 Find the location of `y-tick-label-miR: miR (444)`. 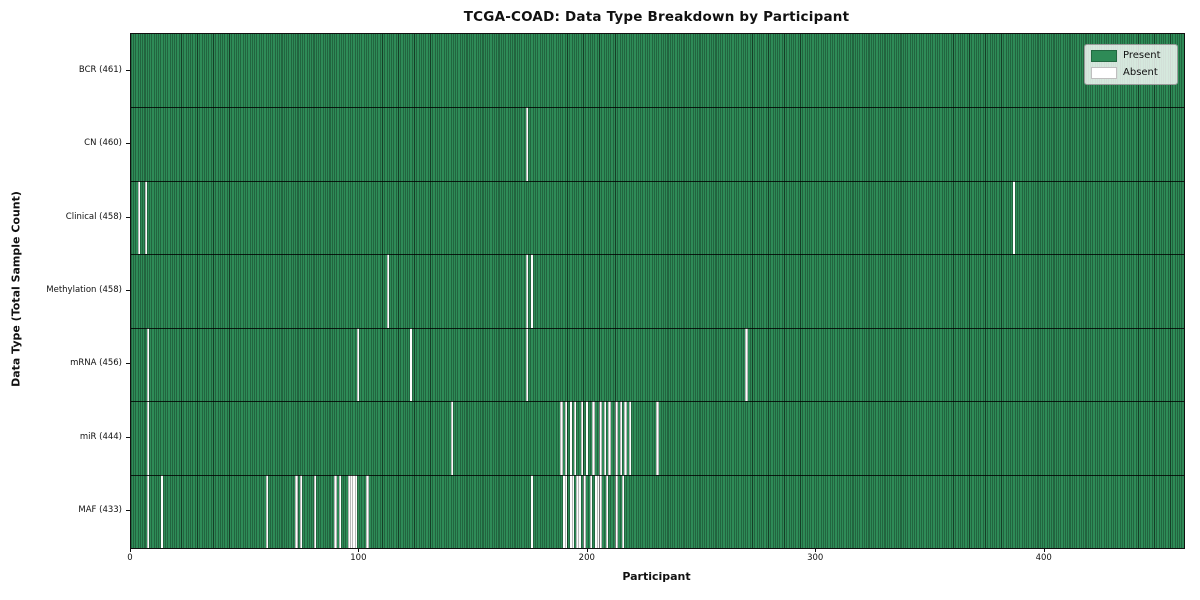

y-tick-label-miR: miR (444) is located at coordinates (100, 436).